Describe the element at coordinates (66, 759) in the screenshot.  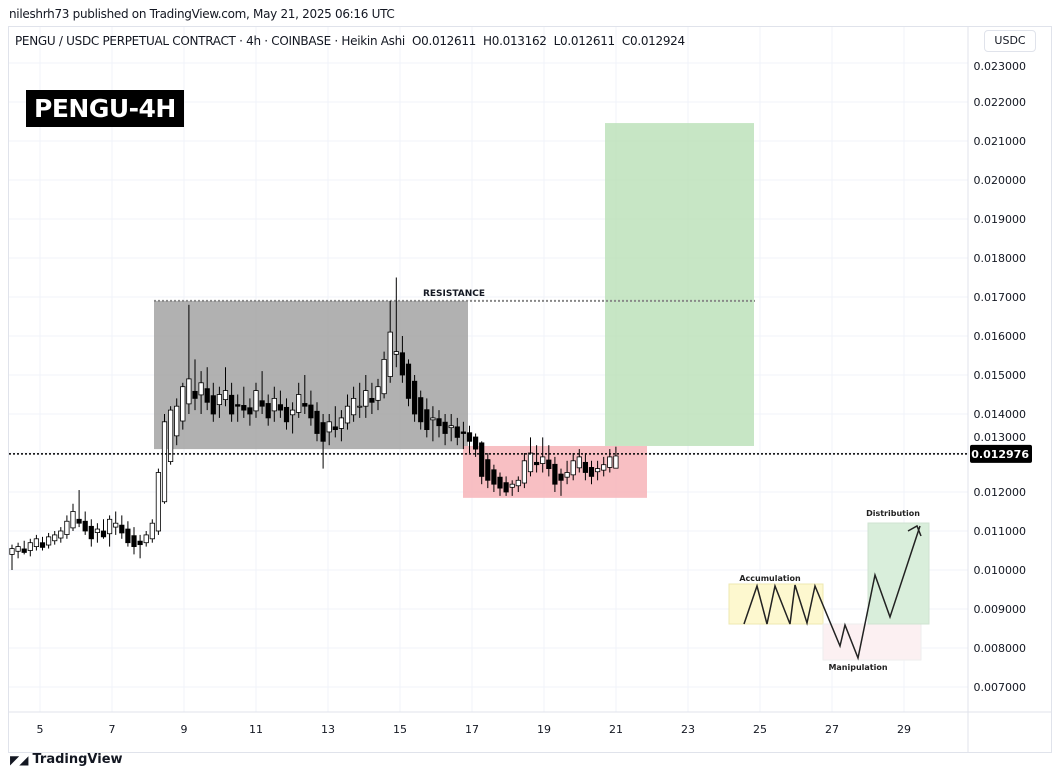
I see `tradingview-logo: ◤◢ TradingView` at that location.